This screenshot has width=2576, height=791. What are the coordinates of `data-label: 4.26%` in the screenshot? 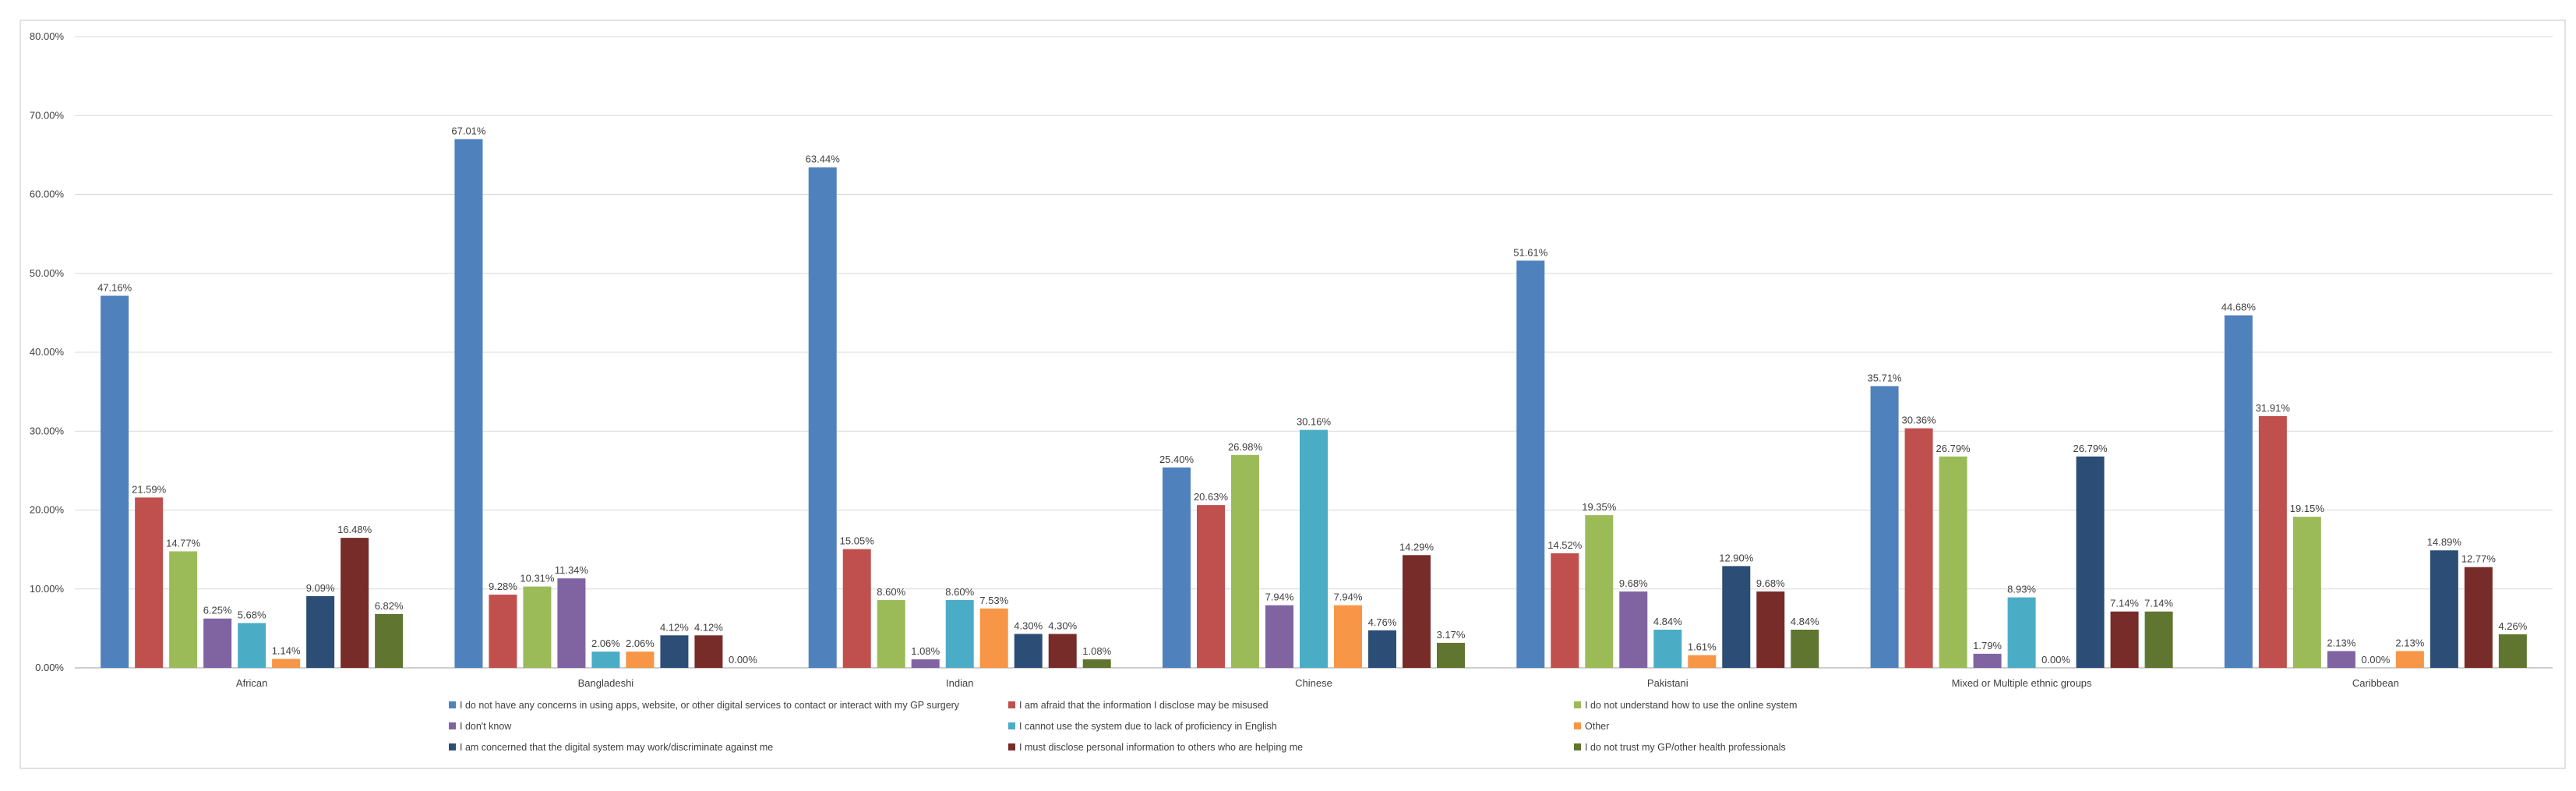 It's located at (2512, 626).